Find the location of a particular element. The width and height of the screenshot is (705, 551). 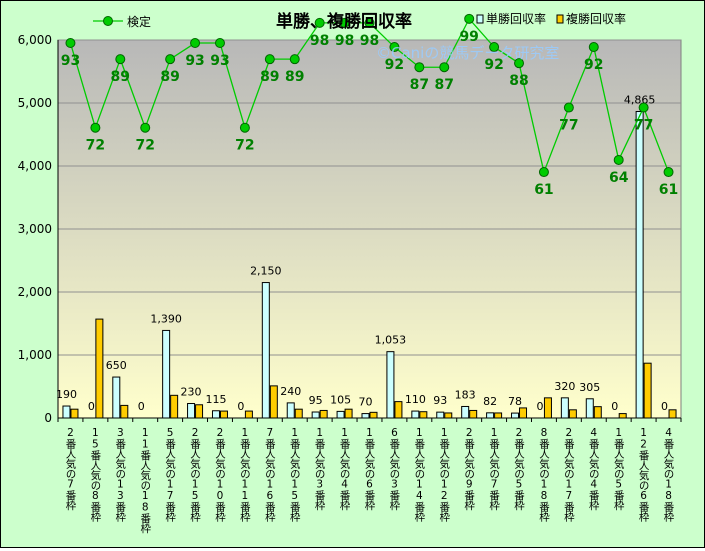

tansho-data-label: 305 is located at coordinates (589, 387).